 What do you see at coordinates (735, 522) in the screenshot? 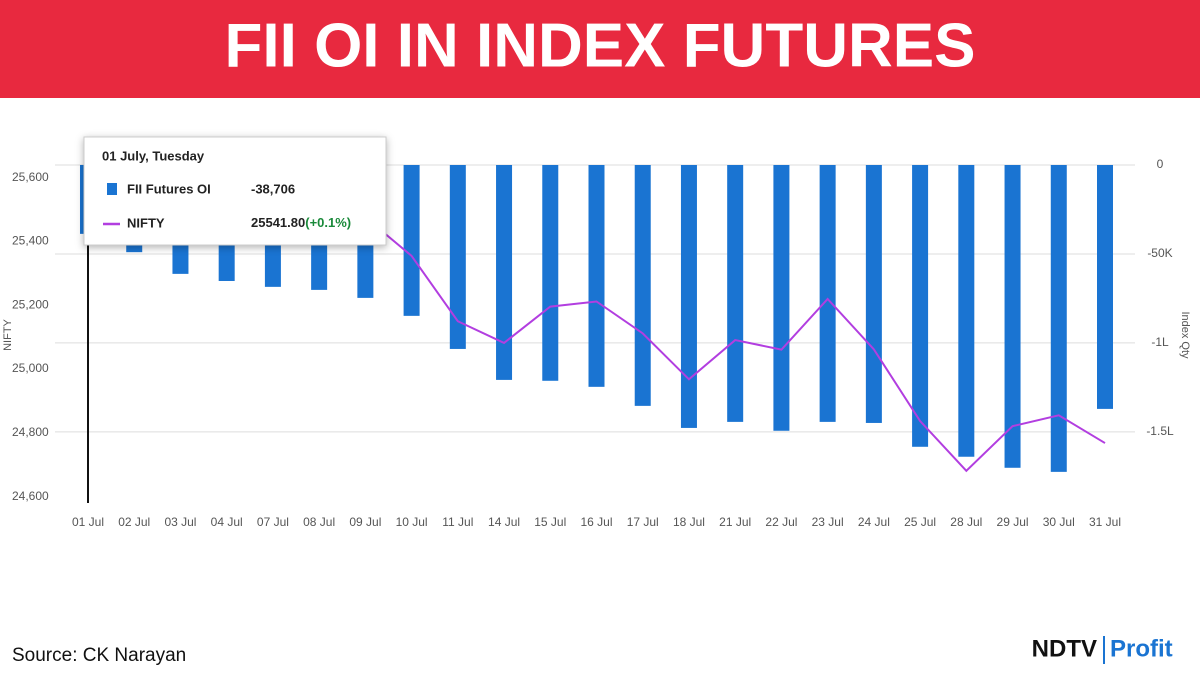
I see `x-tick-label: 21 Jul` at bounding box center [735, 522].